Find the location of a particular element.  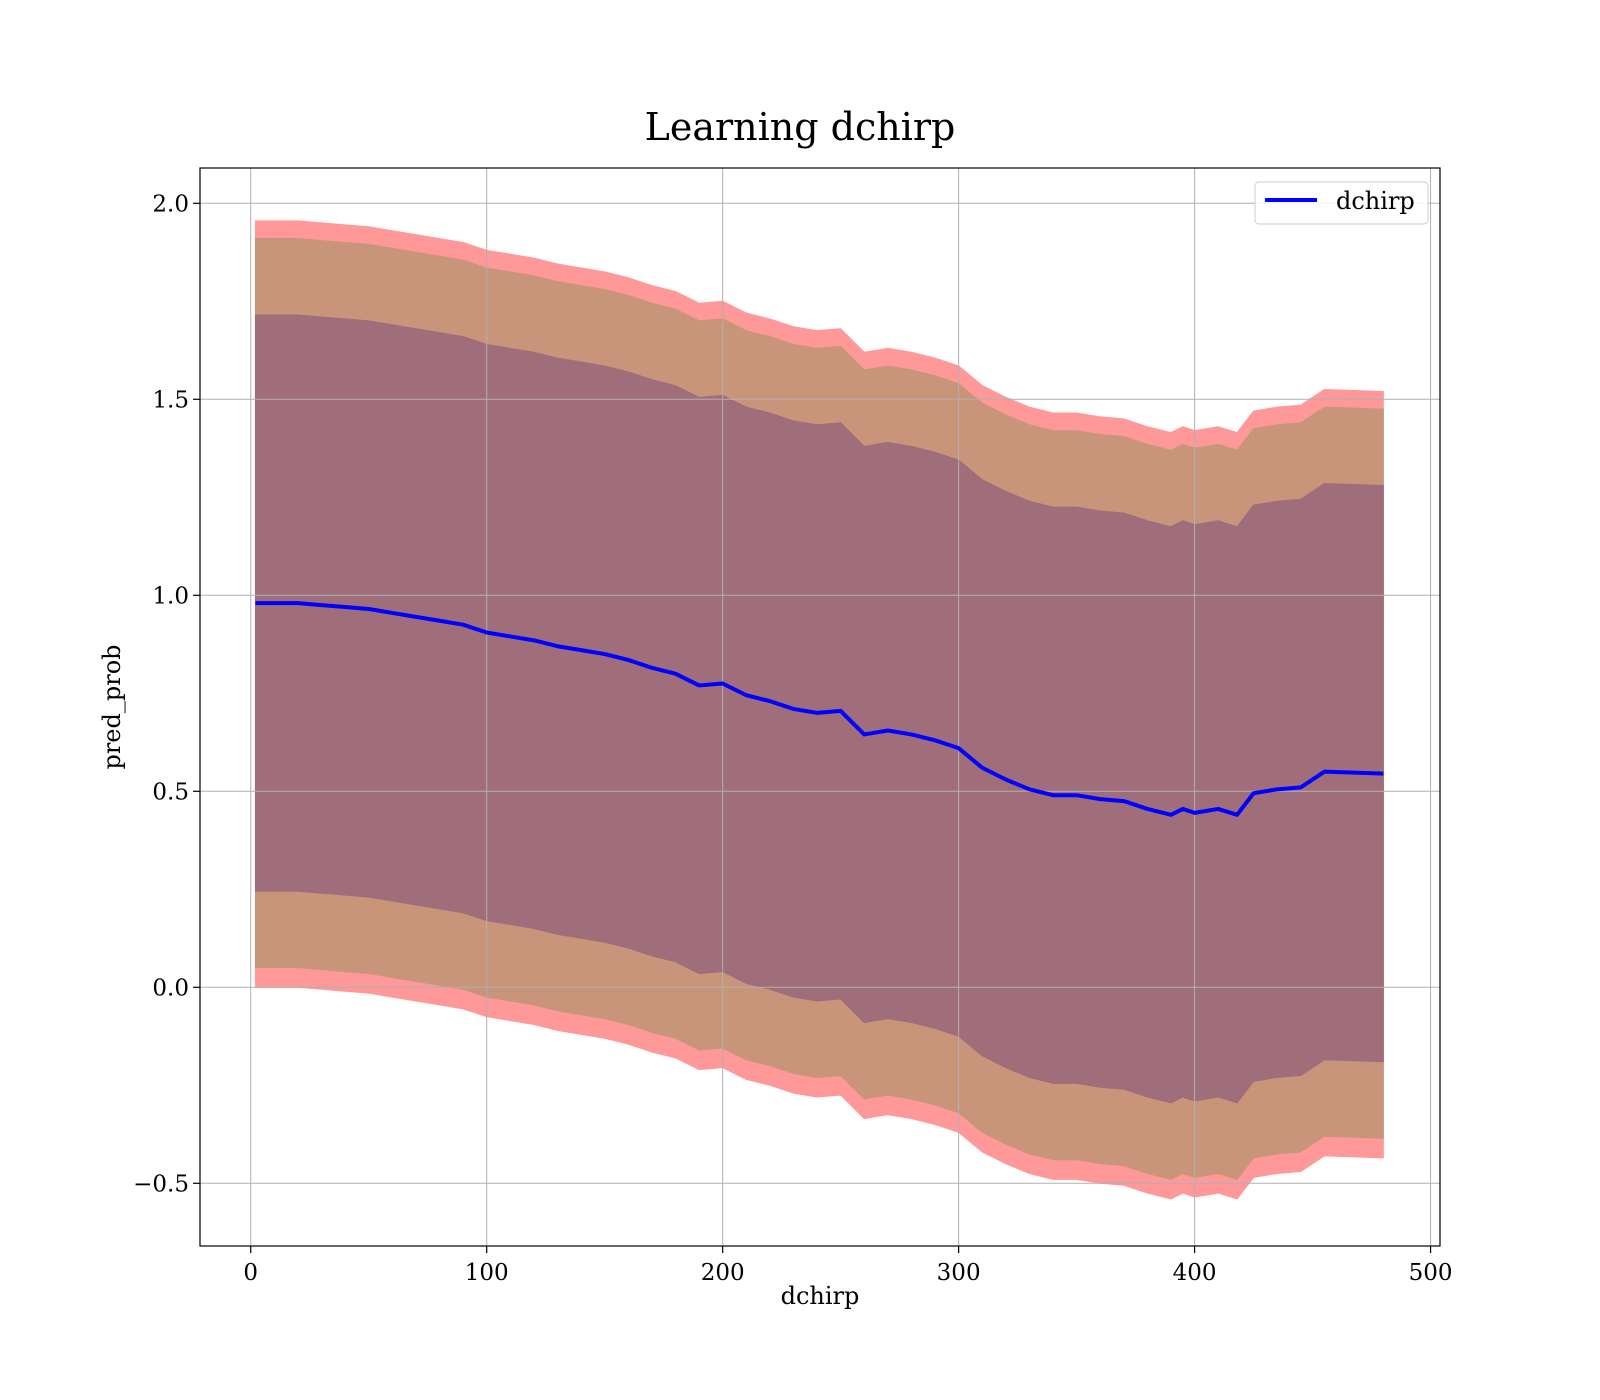

y-tick-label: −0.5 is located at coordinates (161, 1184).